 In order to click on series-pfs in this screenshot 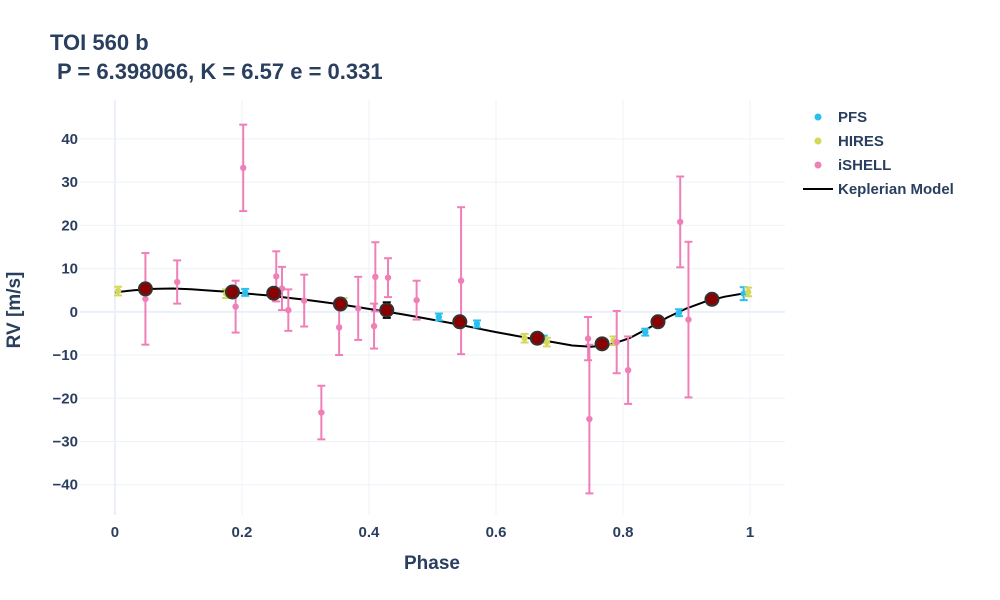, I will do `click(494, 315)`.